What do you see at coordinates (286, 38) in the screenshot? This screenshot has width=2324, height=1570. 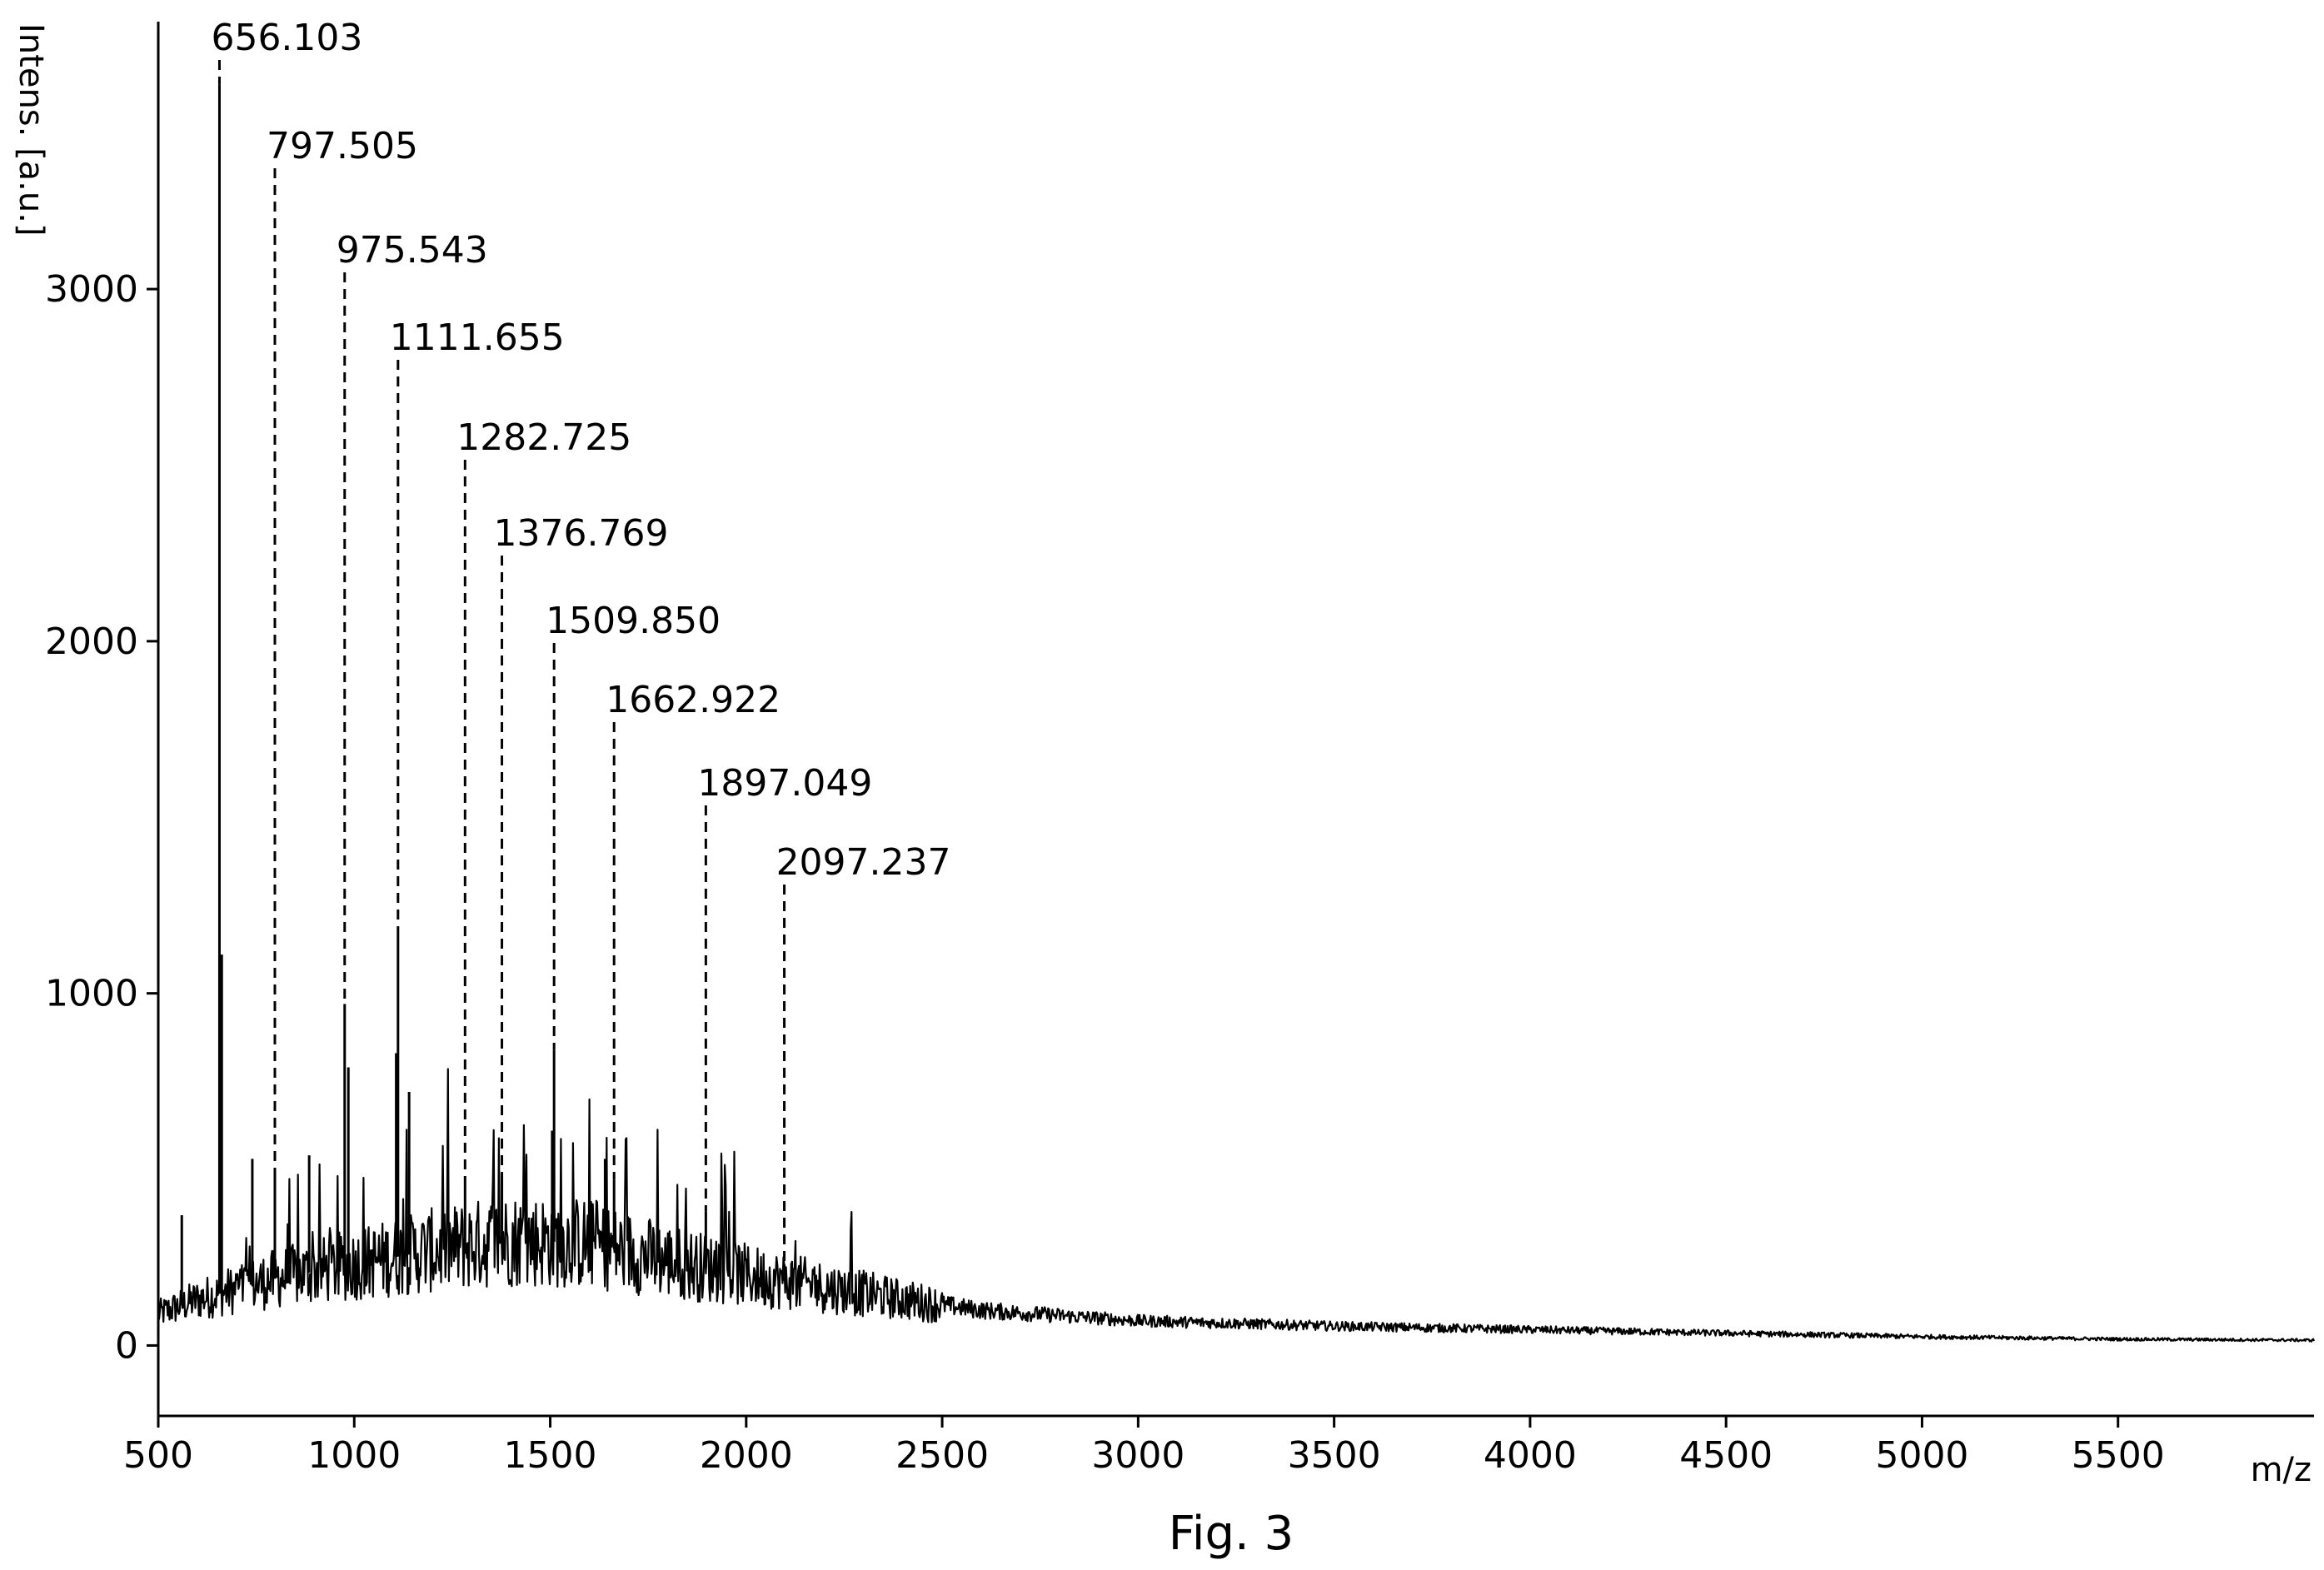 I see `peak-label: 656.103` at bounding box center [286, 38].